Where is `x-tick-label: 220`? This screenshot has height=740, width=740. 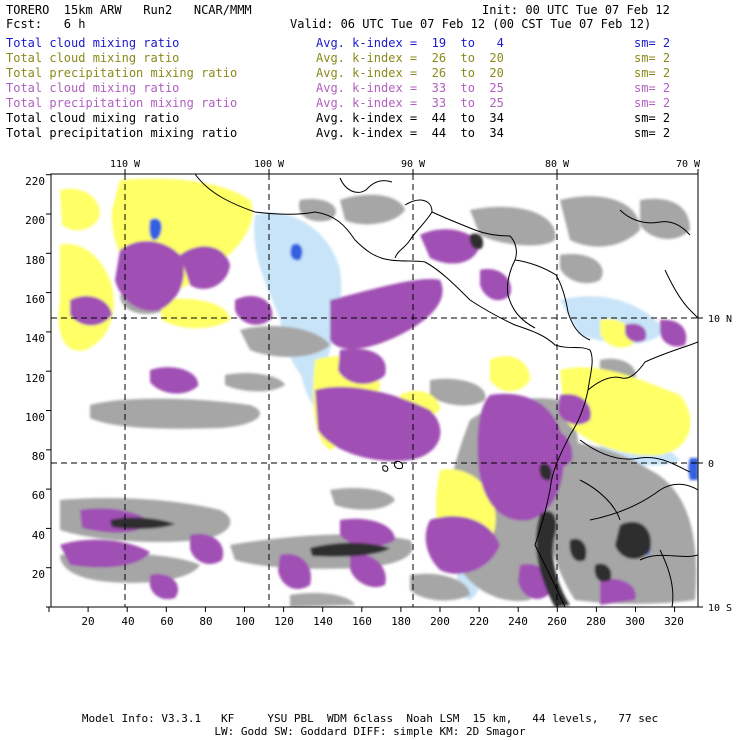 x-tick-label: 220 is located at coordinates (479, 621).